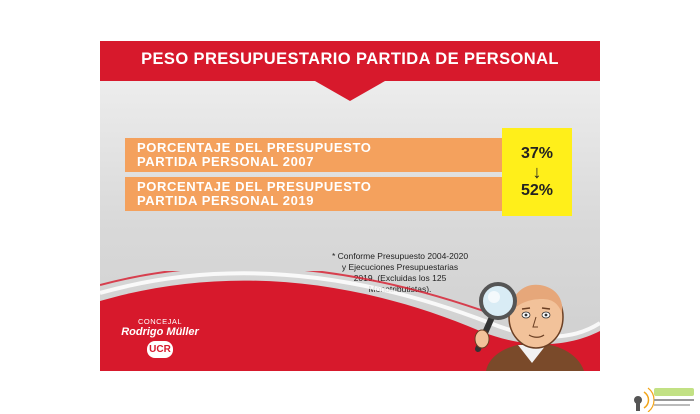  Describe the element at coordinates (350, 71) in the screenshot. I see `title-banner` at that location.